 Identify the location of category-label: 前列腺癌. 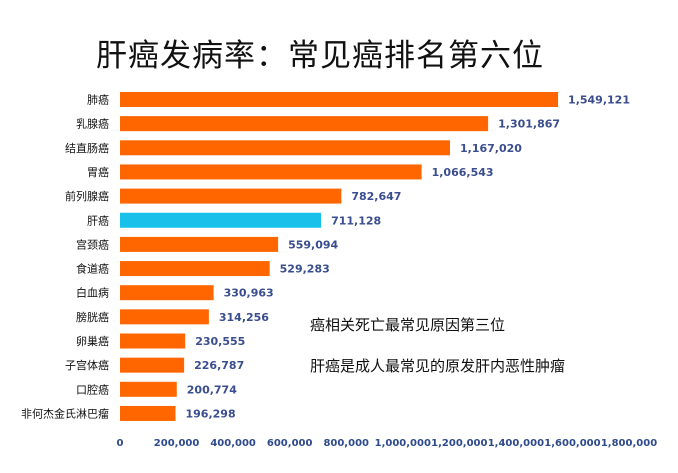
(87, 196).